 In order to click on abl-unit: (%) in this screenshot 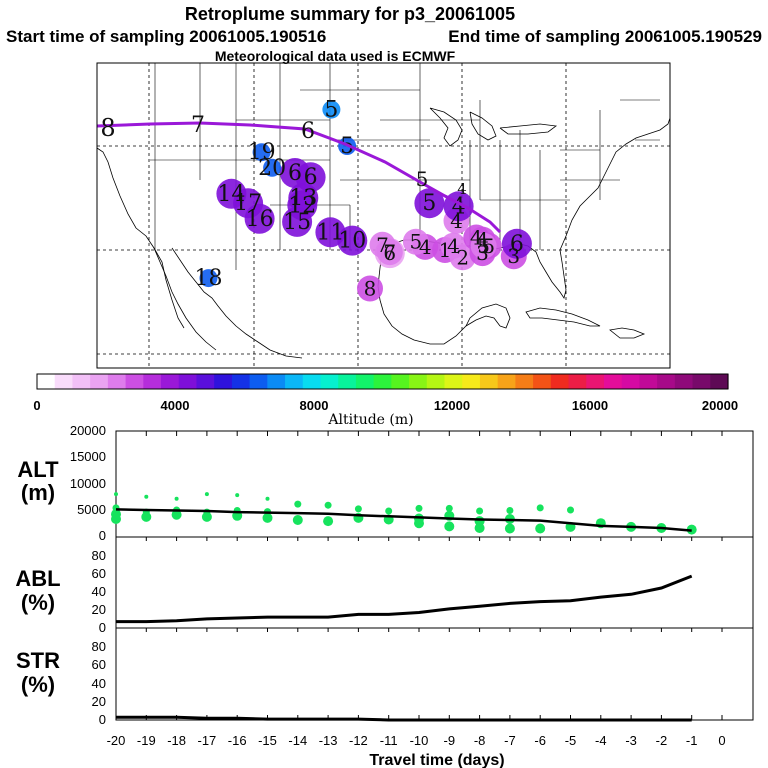, I will do `click(38, 602)`.